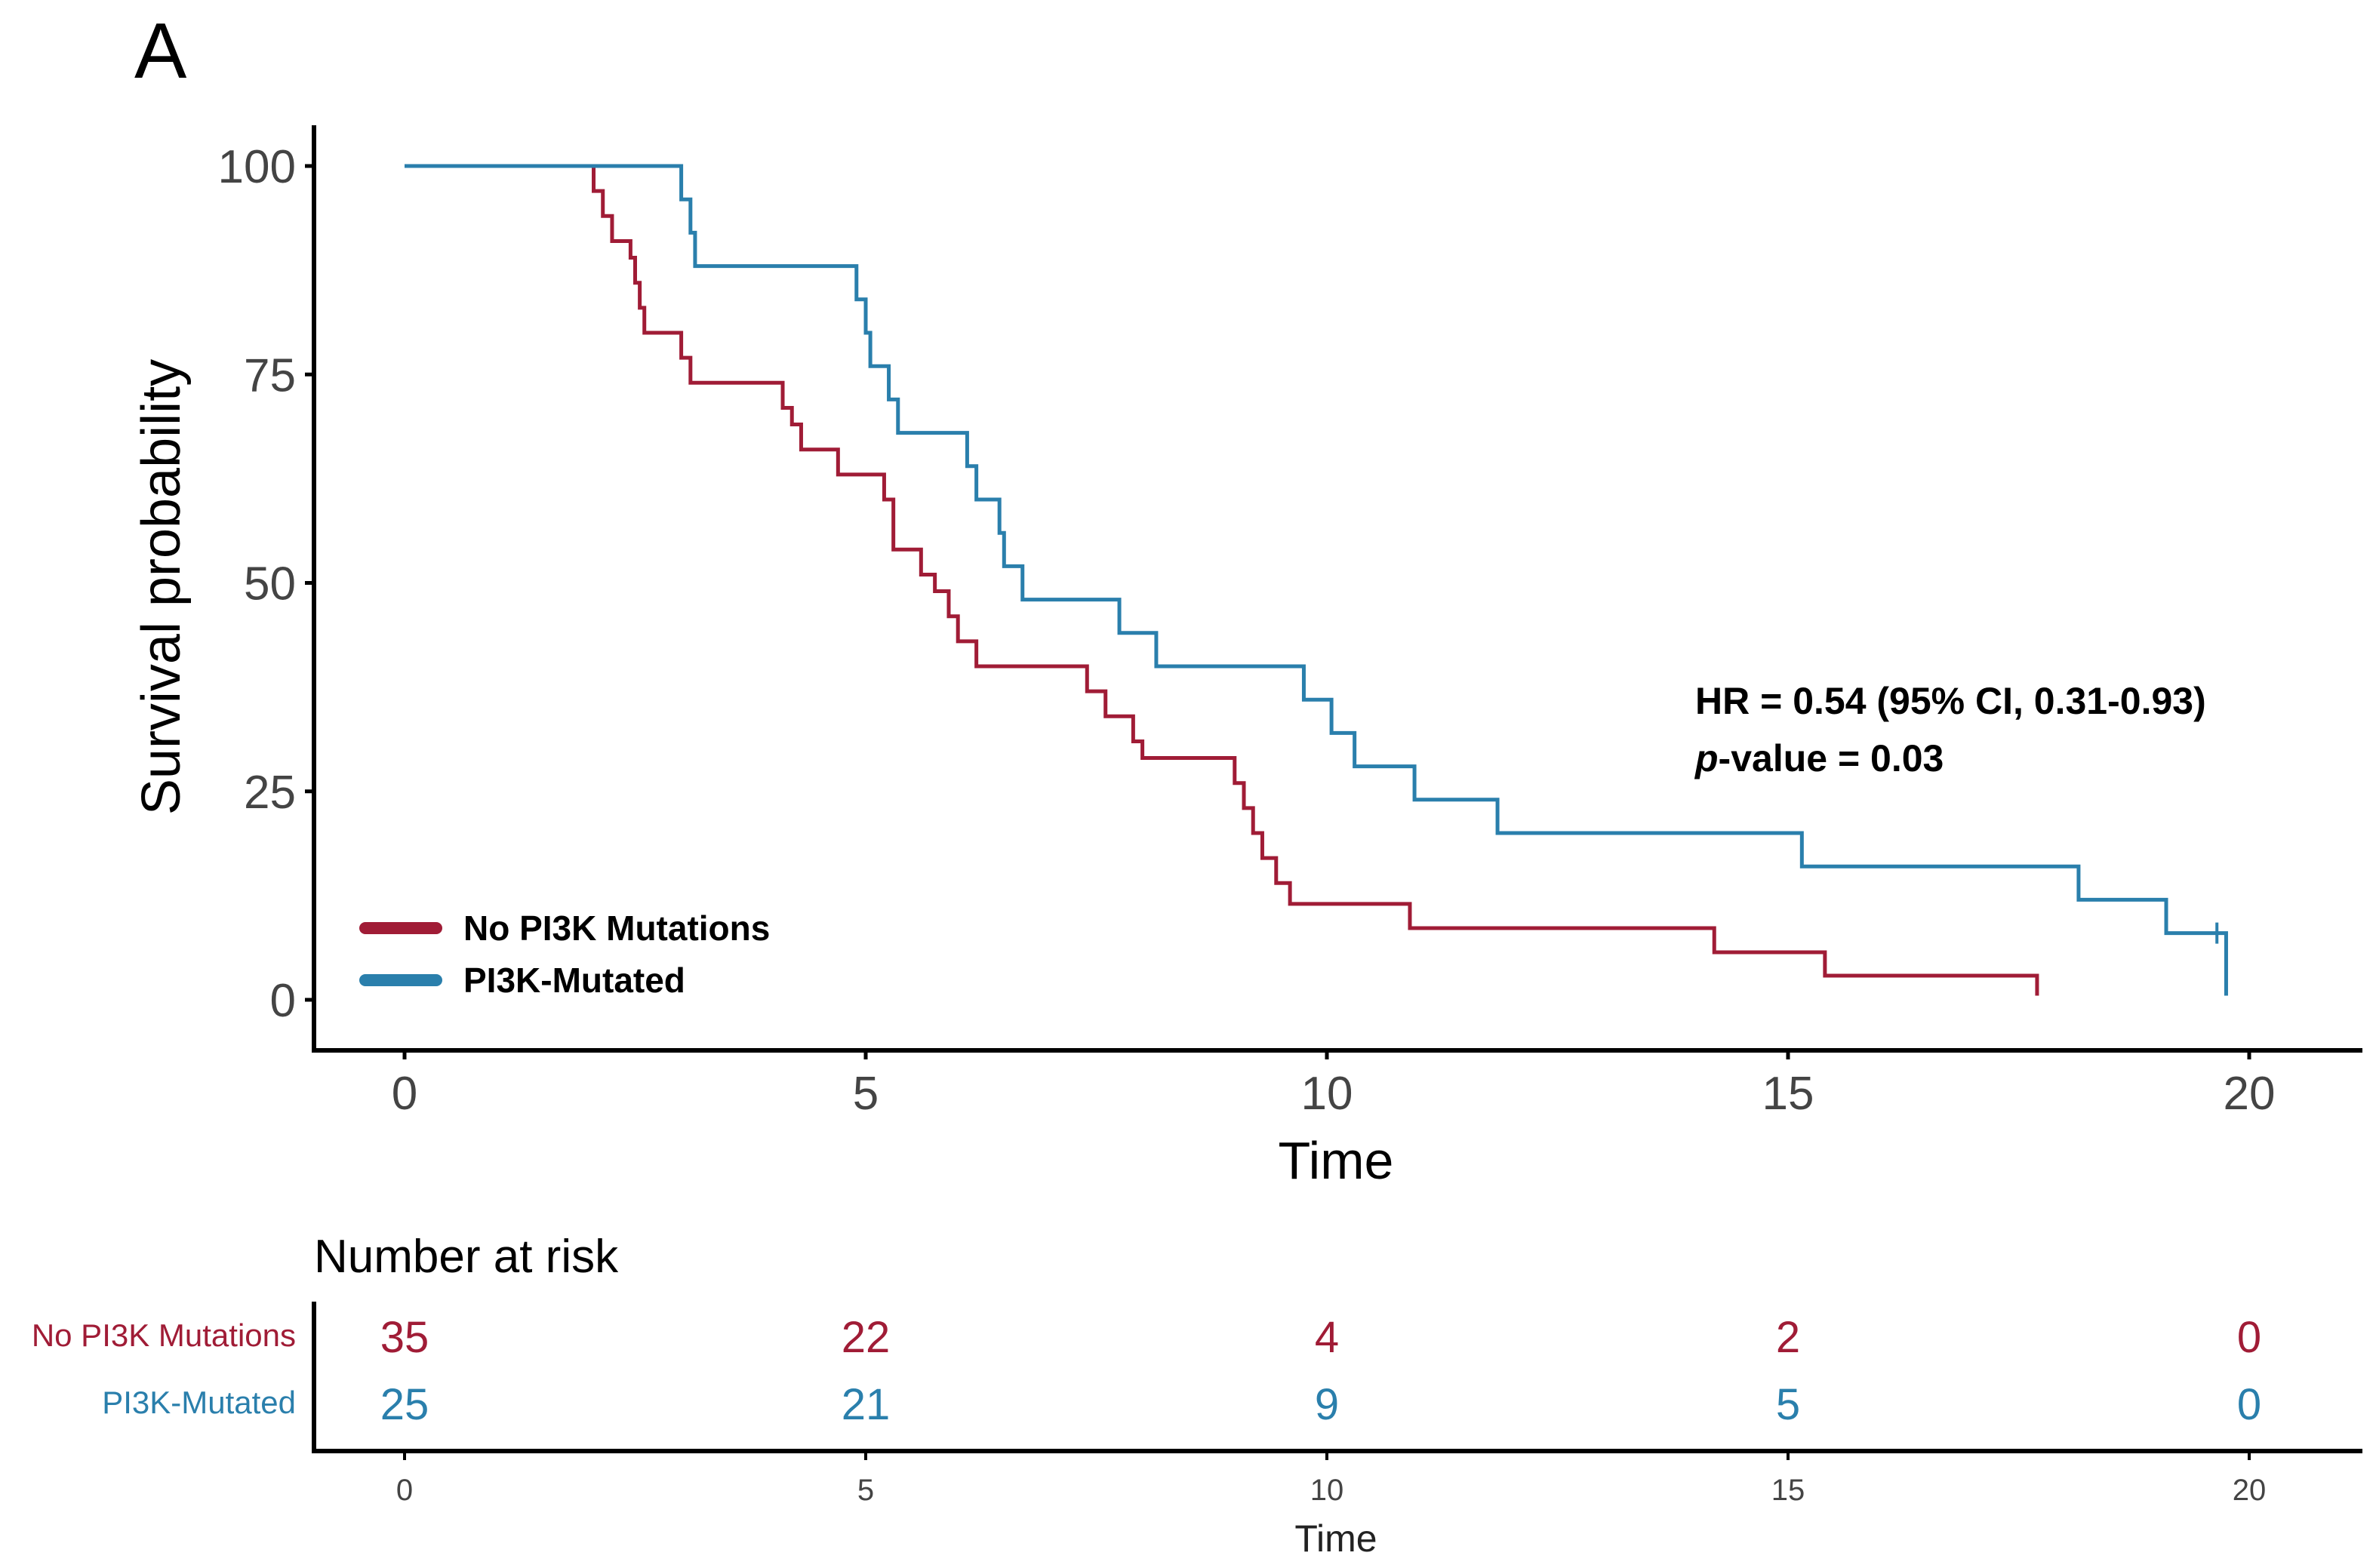 This screenshot has width=2376, height=1568. Describe the element at coordinates (161, 587) in the screenshot. I see `y-axis-label: Survival probability` at that location.